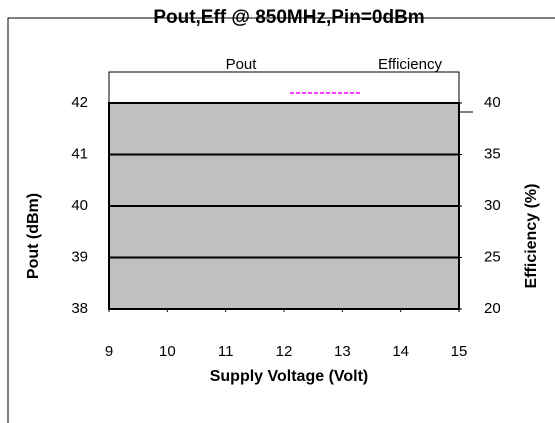  What do you see at coordinates (531, 236) in the screenshot?
I see `y2-axis-label: Efficiency (%)` at bounding box center [531, 236].